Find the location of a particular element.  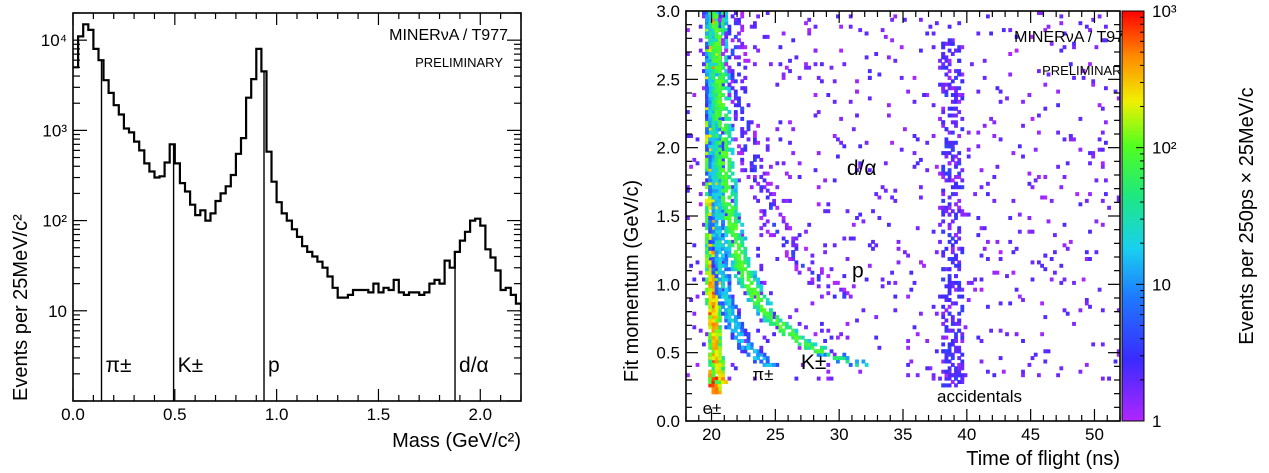

x-tick-label: 45 is located at coordinates (1030, 434).